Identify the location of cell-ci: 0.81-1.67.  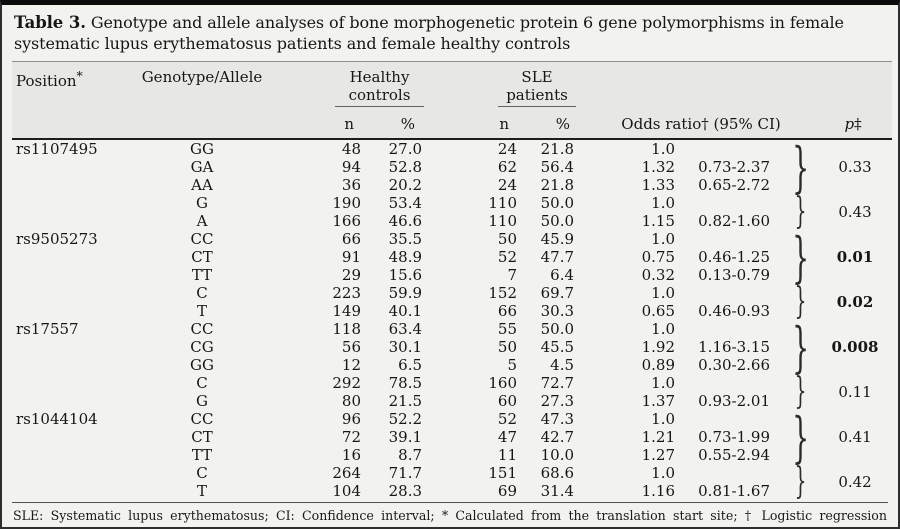
(734, 490).